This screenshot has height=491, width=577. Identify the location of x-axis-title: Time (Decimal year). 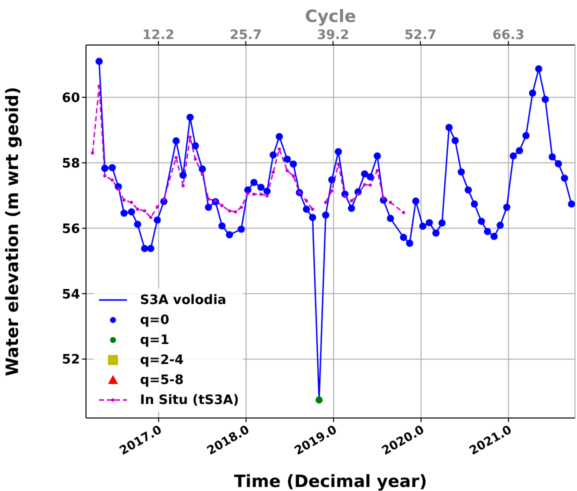
(331, 481).